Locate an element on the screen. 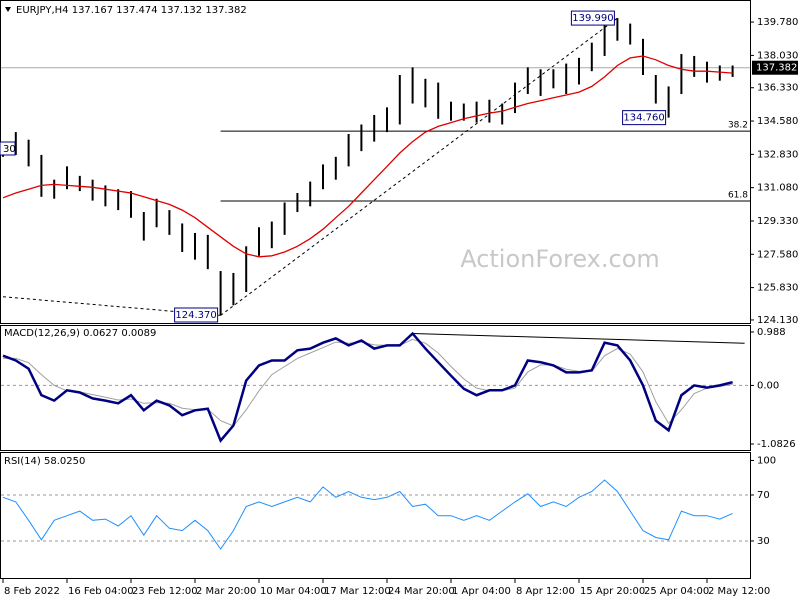  y-tick-label: 124.130 is located at coordinates (777, 320).